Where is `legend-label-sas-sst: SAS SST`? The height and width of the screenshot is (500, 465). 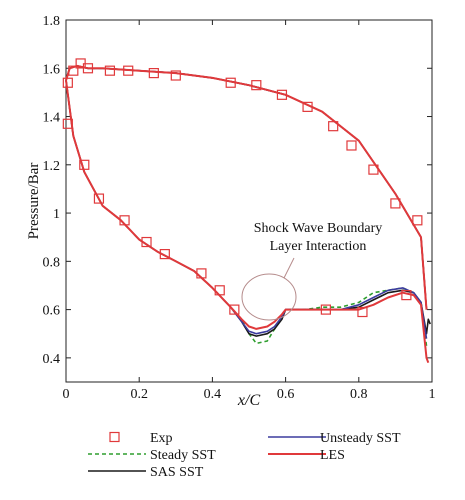
legend-label-sas-sst: SAS SST is located at coordinates (177, 472).